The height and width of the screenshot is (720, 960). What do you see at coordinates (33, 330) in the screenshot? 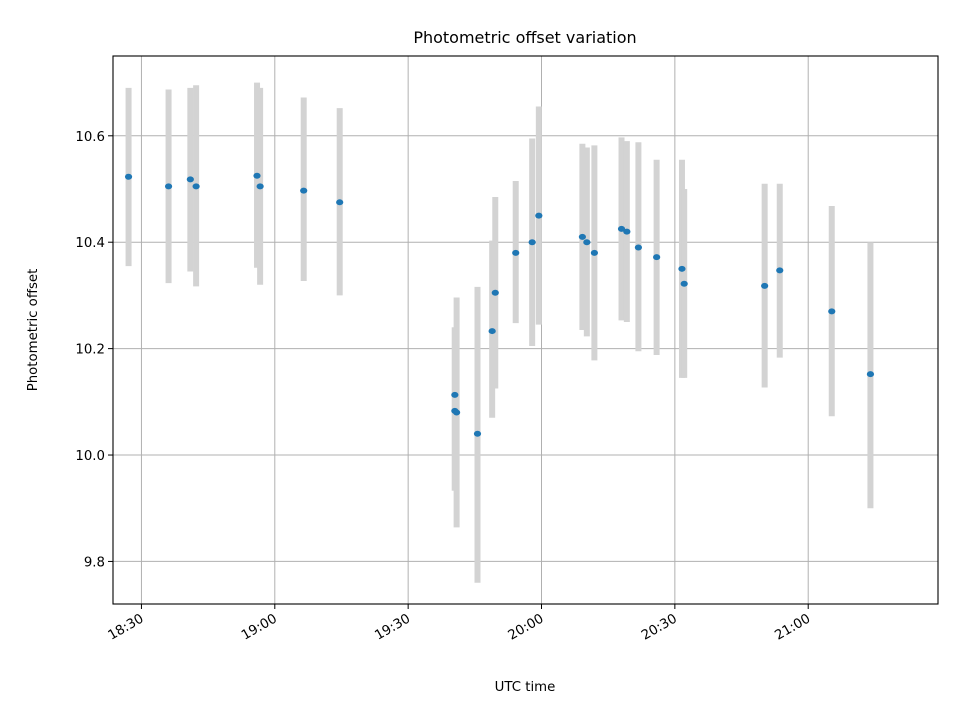
I see `y-axis-label: Photometric offset` at bounding box center [33, 330].